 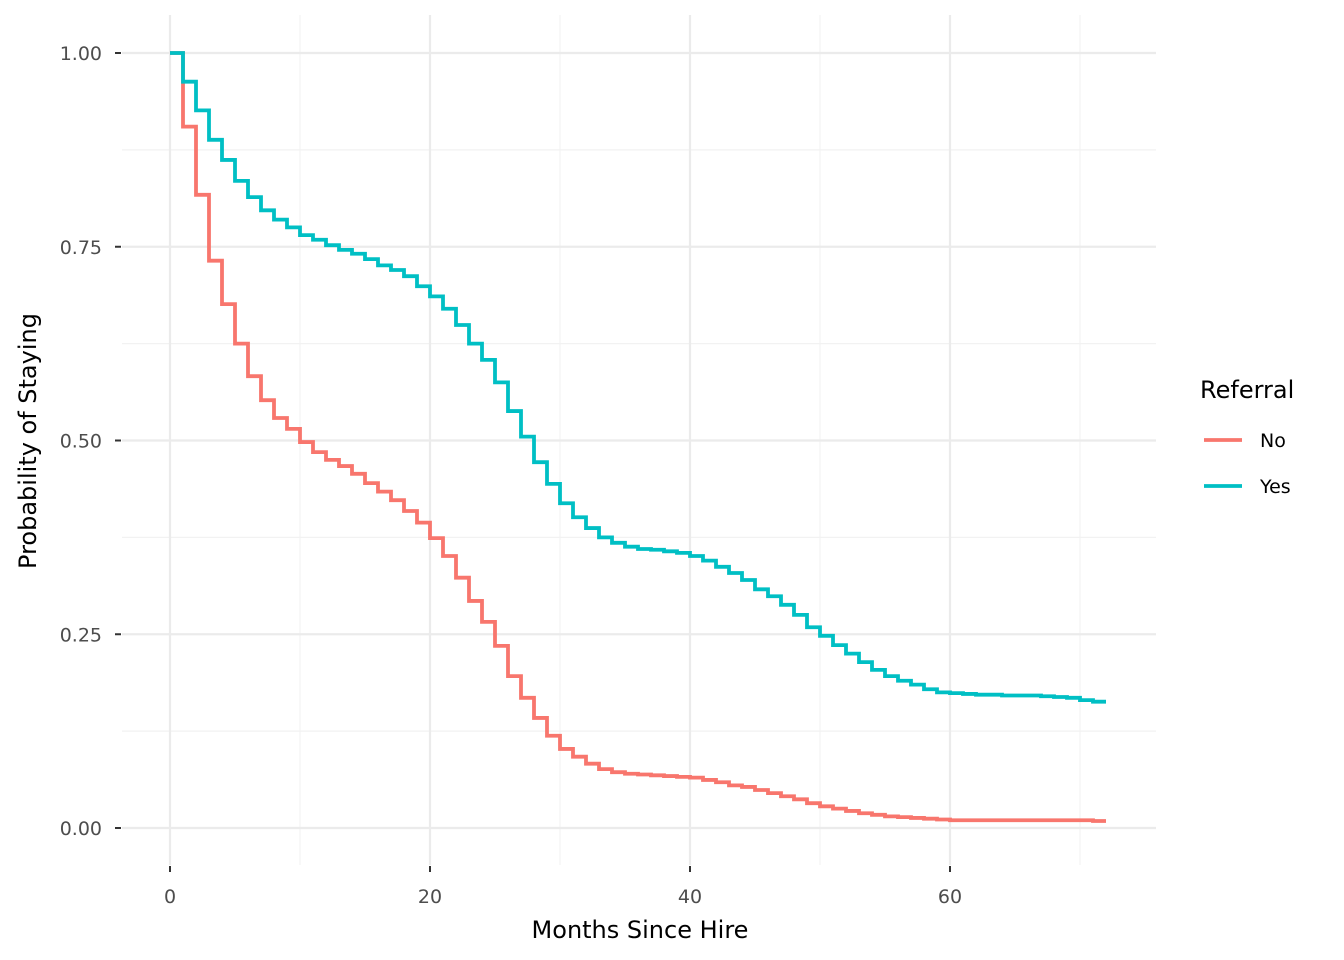 I want to click on x-tick-label: 20, so click(x=430, y=897).